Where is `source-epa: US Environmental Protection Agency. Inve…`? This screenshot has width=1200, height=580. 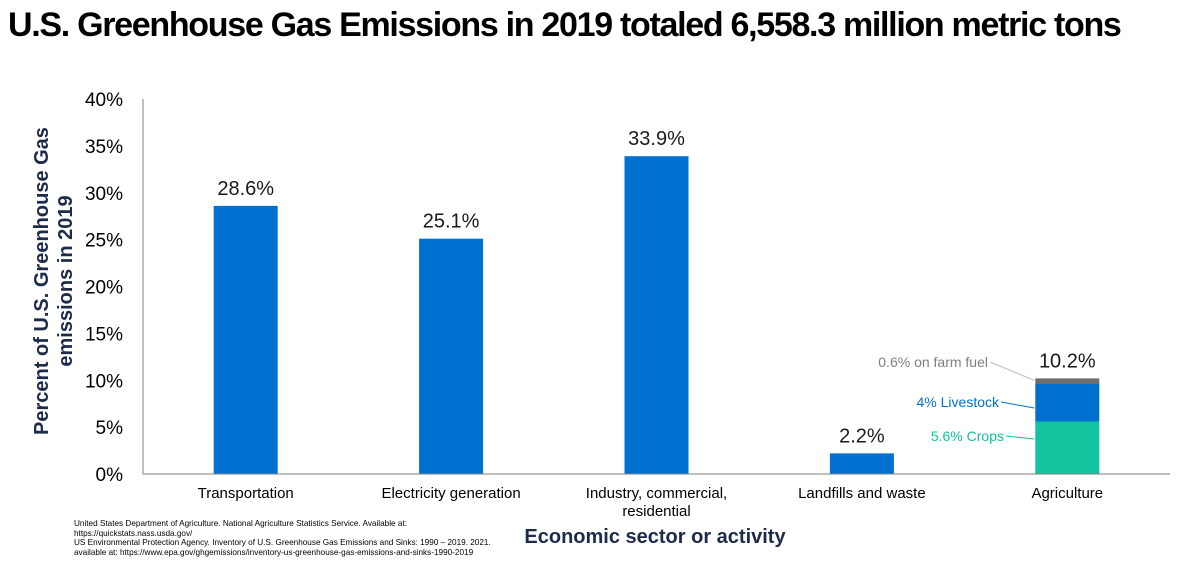 source-epa: US Environmental Protection Agency. Inve… is located at coordinates (282, 547).